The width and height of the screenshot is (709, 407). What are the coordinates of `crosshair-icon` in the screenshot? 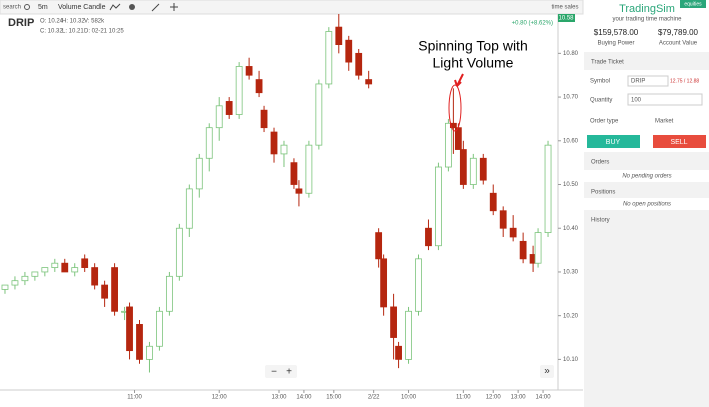 It's located at (174, 7).